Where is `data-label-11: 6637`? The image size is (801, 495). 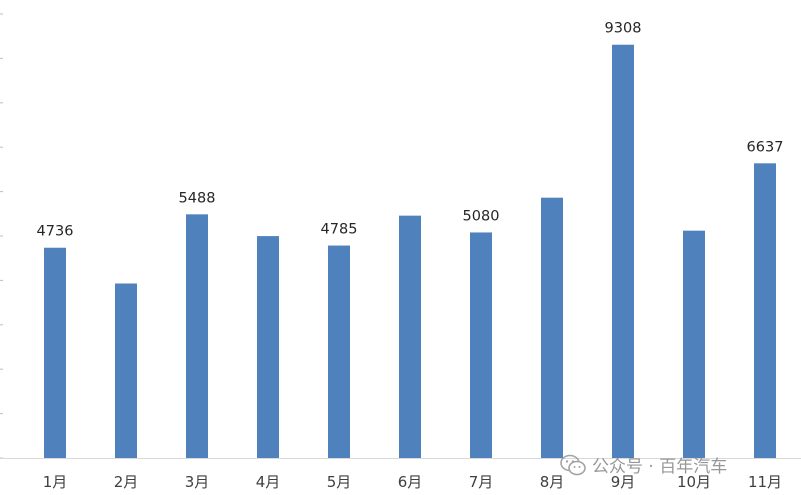
data-label-11: 6637 is located at coordinates (765, 147).